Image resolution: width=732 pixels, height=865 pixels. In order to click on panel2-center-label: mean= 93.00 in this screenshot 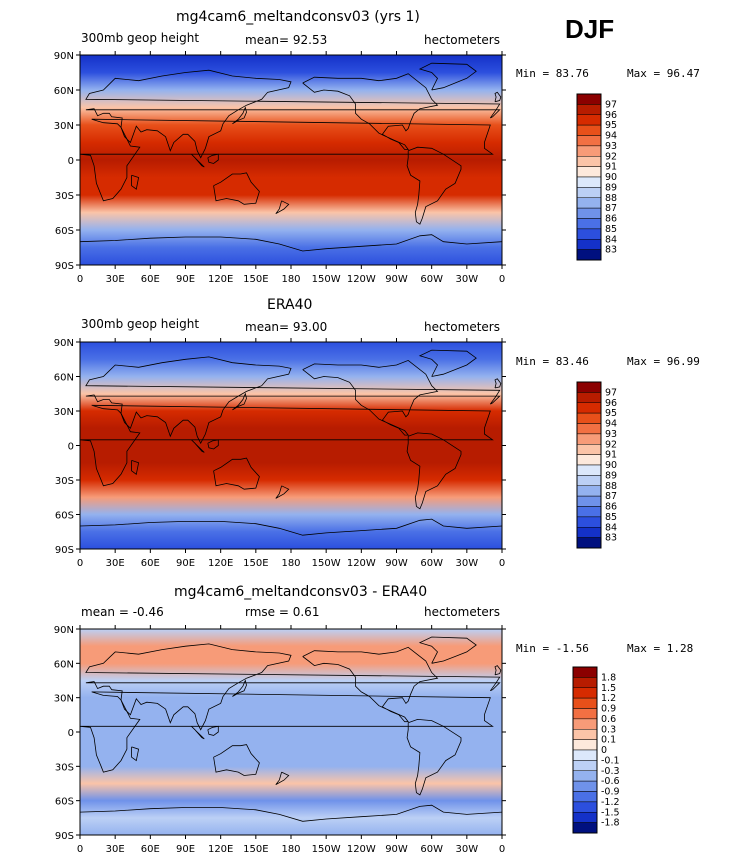, I will do `click(286, 327)`.